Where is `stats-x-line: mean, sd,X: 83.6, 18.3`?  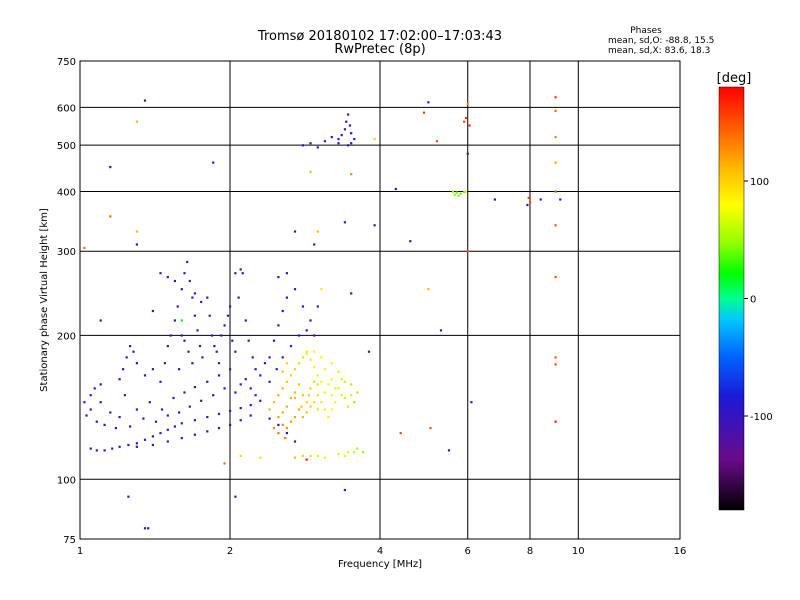
stats-x-line: mean, sd,X: 83.6, 18.3 is located at coordinates (659, 51).